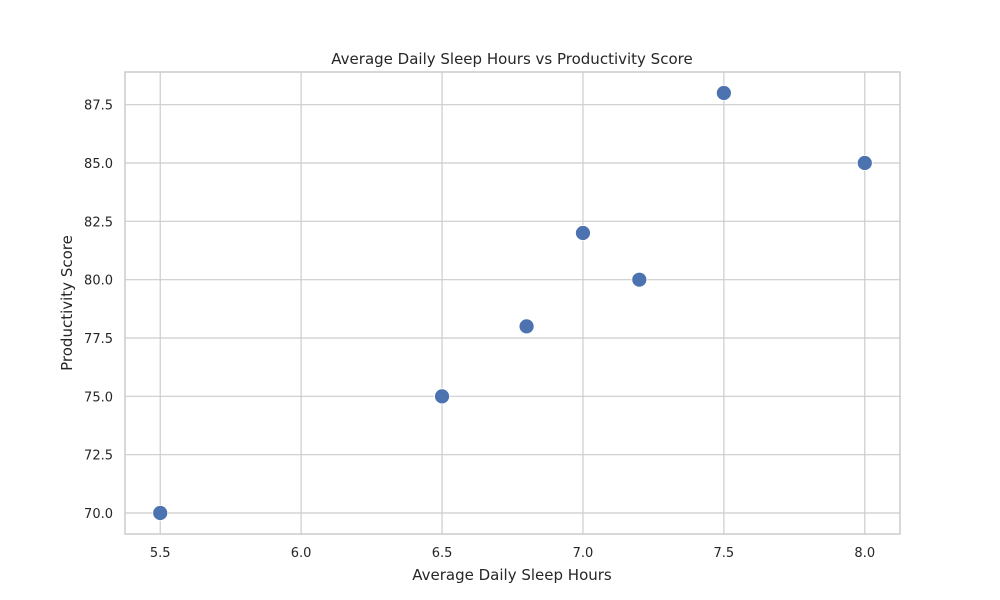 This screenshot has width=1000, height=600. I want to click on y-tick-label: 72.5, so click(98, 456).